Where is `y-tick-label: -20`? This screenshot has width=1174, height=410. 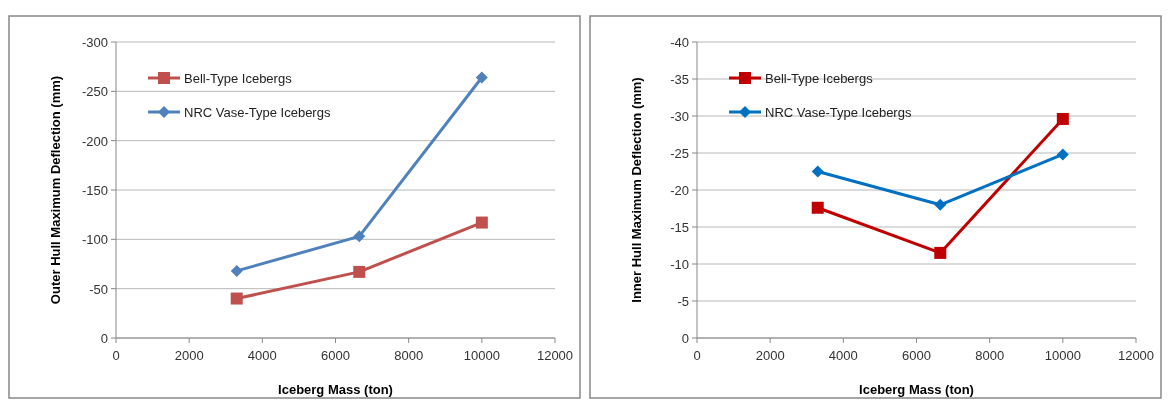 y-tick-label: -20 is located at coordinates (679, 190).